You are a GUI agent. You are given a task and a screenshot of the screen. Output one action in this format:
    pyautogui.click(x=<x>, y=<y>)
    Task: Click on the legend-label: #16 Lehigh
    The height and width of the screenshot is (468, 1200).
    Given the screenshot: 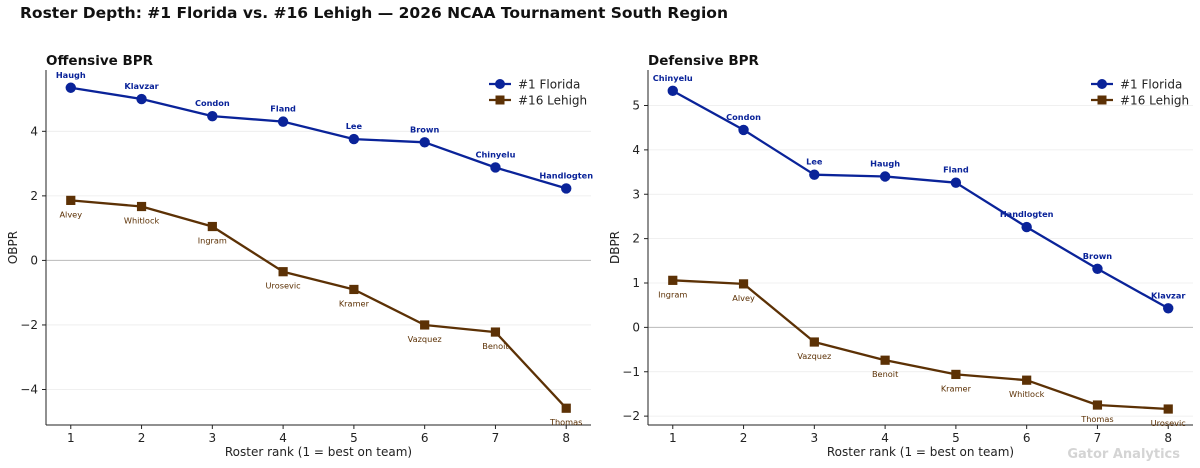 What is the action you would take?
    pyautogui.click(x=1154, y=100)
    